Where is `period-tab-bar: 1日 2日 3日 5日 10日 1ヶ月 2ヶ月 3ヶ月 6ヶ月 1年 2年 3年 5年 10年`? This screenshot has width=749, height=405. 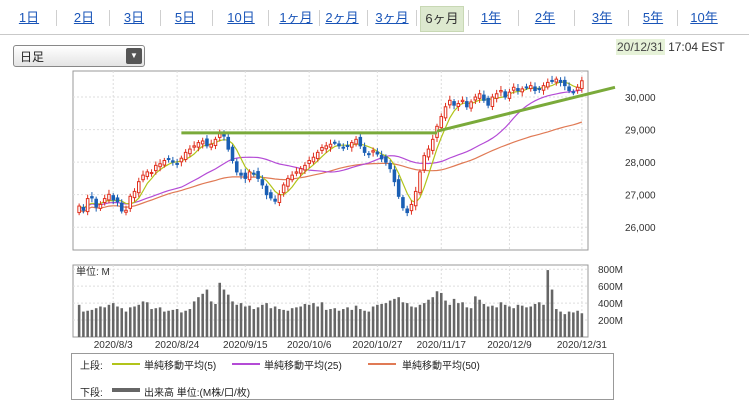 period-tab-bar: 1日 2日 3日 5日 10日 1ヶ月 2ヶ月 3ヶ月 6ヶ月 1年 2年 3年 5年 10年 is located at coordinates (374, 17).